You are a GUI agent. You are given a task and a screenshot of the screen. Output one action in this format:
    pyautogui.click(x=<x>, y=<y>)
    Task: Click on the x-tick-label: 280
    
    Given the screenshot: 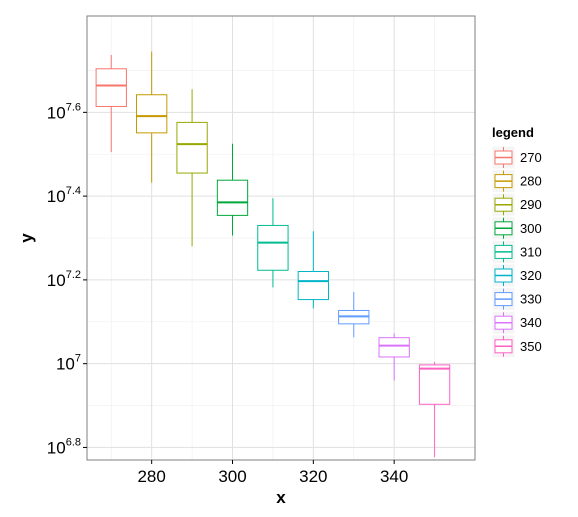 What is the action you would take?
    pyautogui.click(x=151, y=476)
    